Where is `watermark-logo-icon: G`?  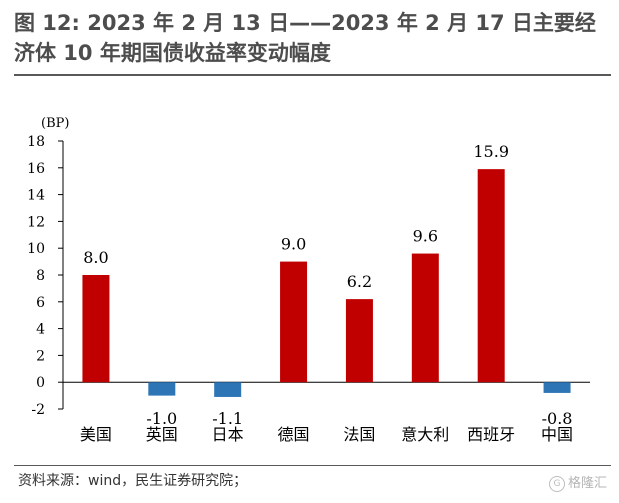
watermark-logo-icon: G is located at coordinates (556, 483).